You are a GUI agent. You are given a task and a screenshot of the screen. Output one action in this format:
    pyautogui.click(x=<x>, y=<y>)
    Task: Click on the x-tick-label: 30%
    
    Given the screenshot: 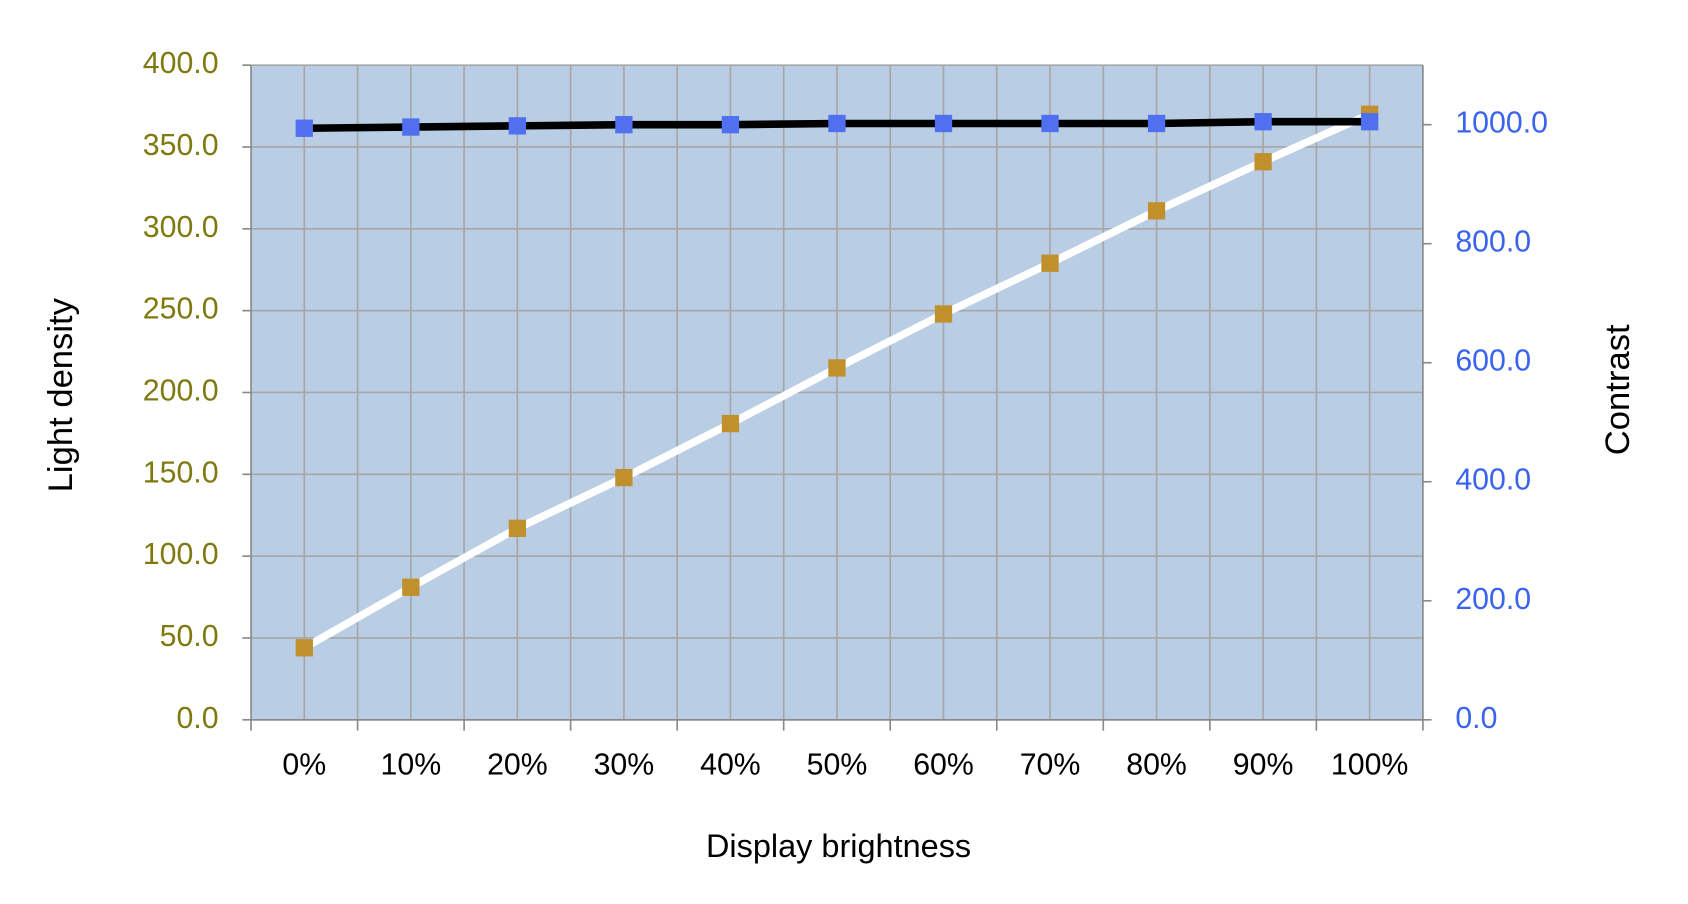 What is the action you would take?
    pyautogui.click(x=624, y=764)
    